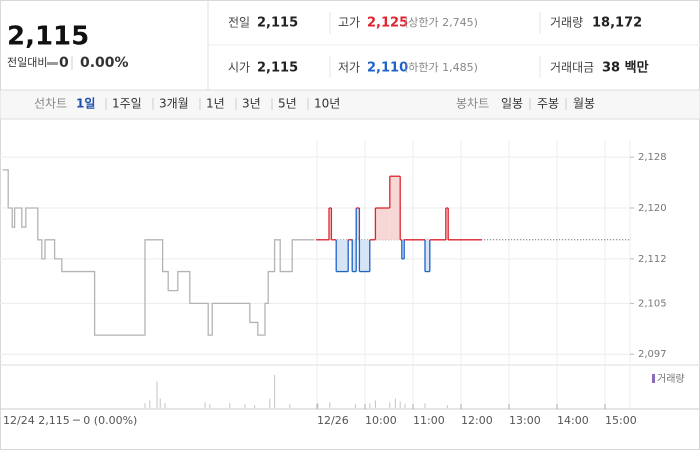 The height and width of the screenshot is (454, 700). Describe the element at coordinates (512, 104) in the screenshot. I see `candle-tab: 일봉` at that location.